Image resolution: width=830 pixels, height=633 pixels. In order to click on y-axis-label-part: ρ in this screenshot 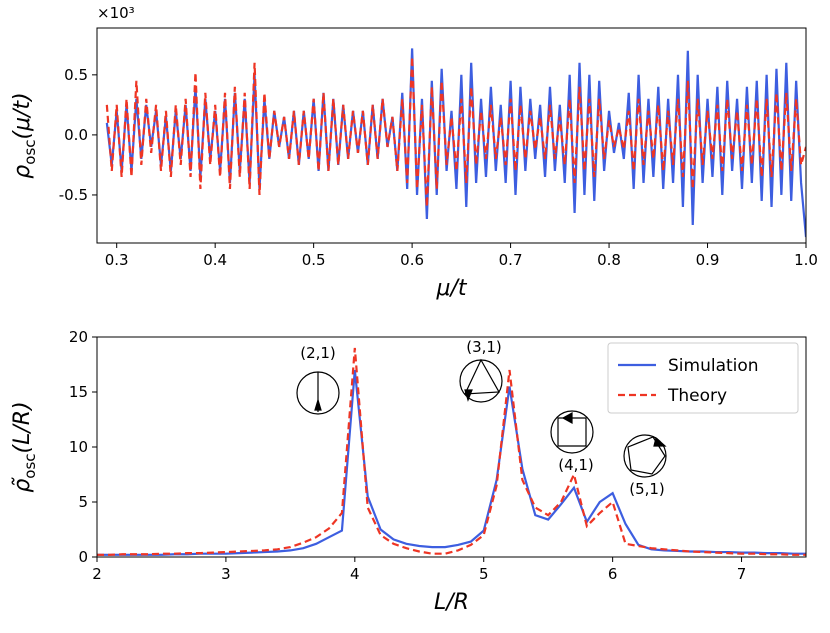, I will do `click(22, 172)`.